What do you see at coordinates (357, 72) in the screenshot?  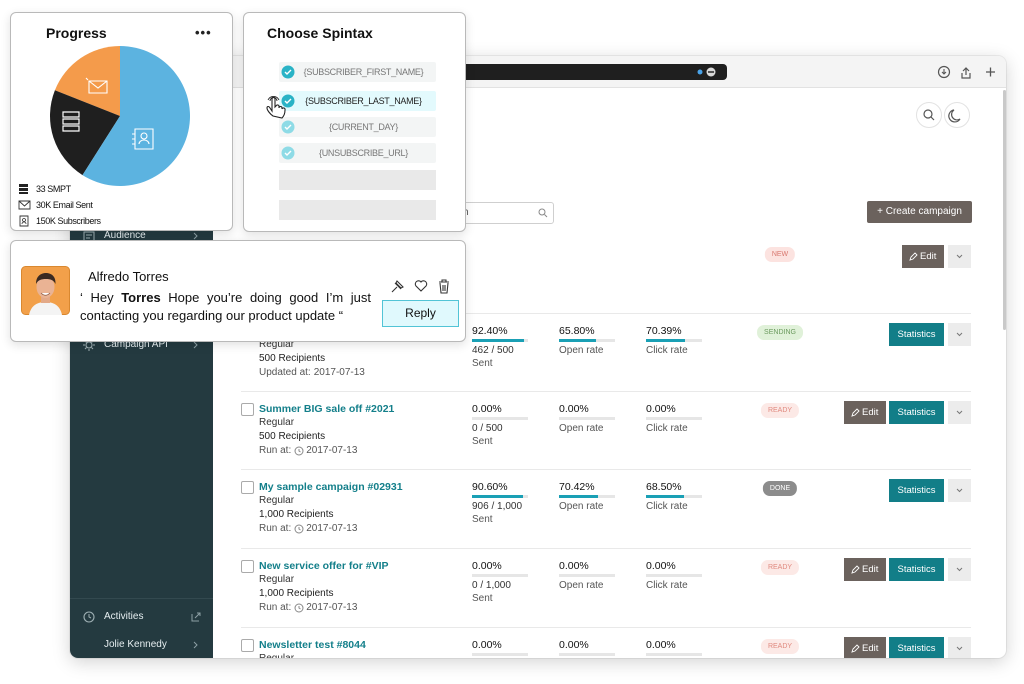 I see `spintax-option: {SUBSCRIBER_FIRST_NAME}` at bounding box center [357, 72].